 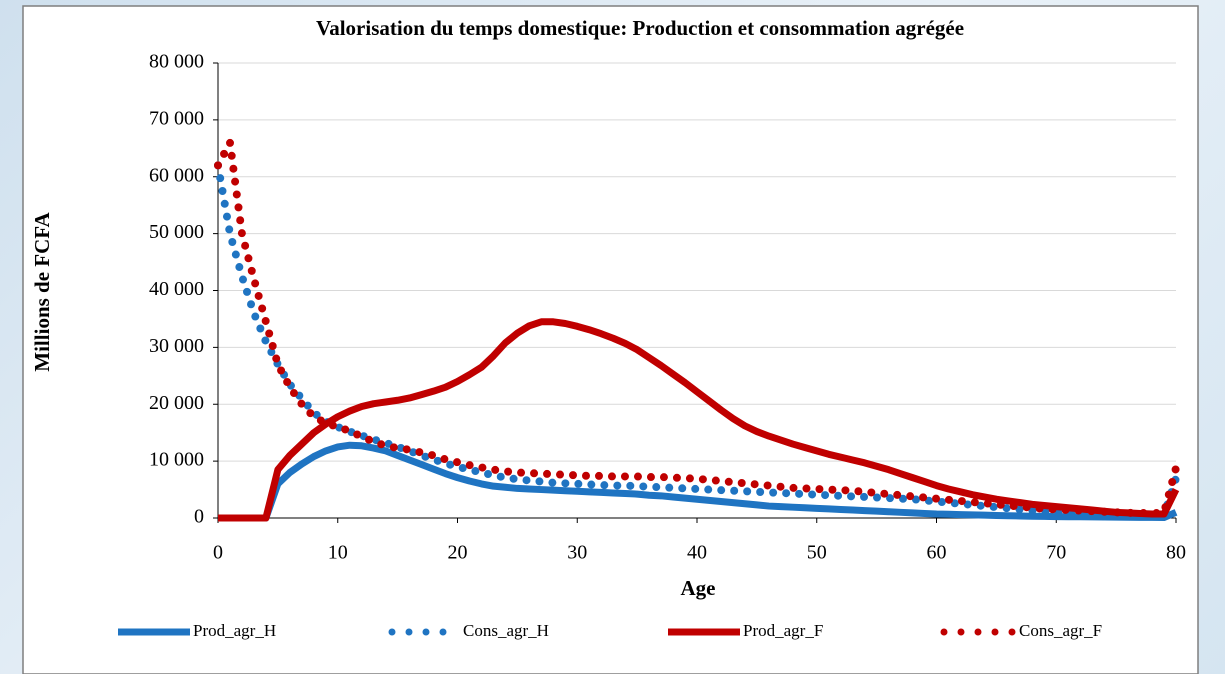 What do you see at coordinates (176, 289) in the screenshot?
I see `y-tick-label: 40 000` at bounding box center [176, 289].